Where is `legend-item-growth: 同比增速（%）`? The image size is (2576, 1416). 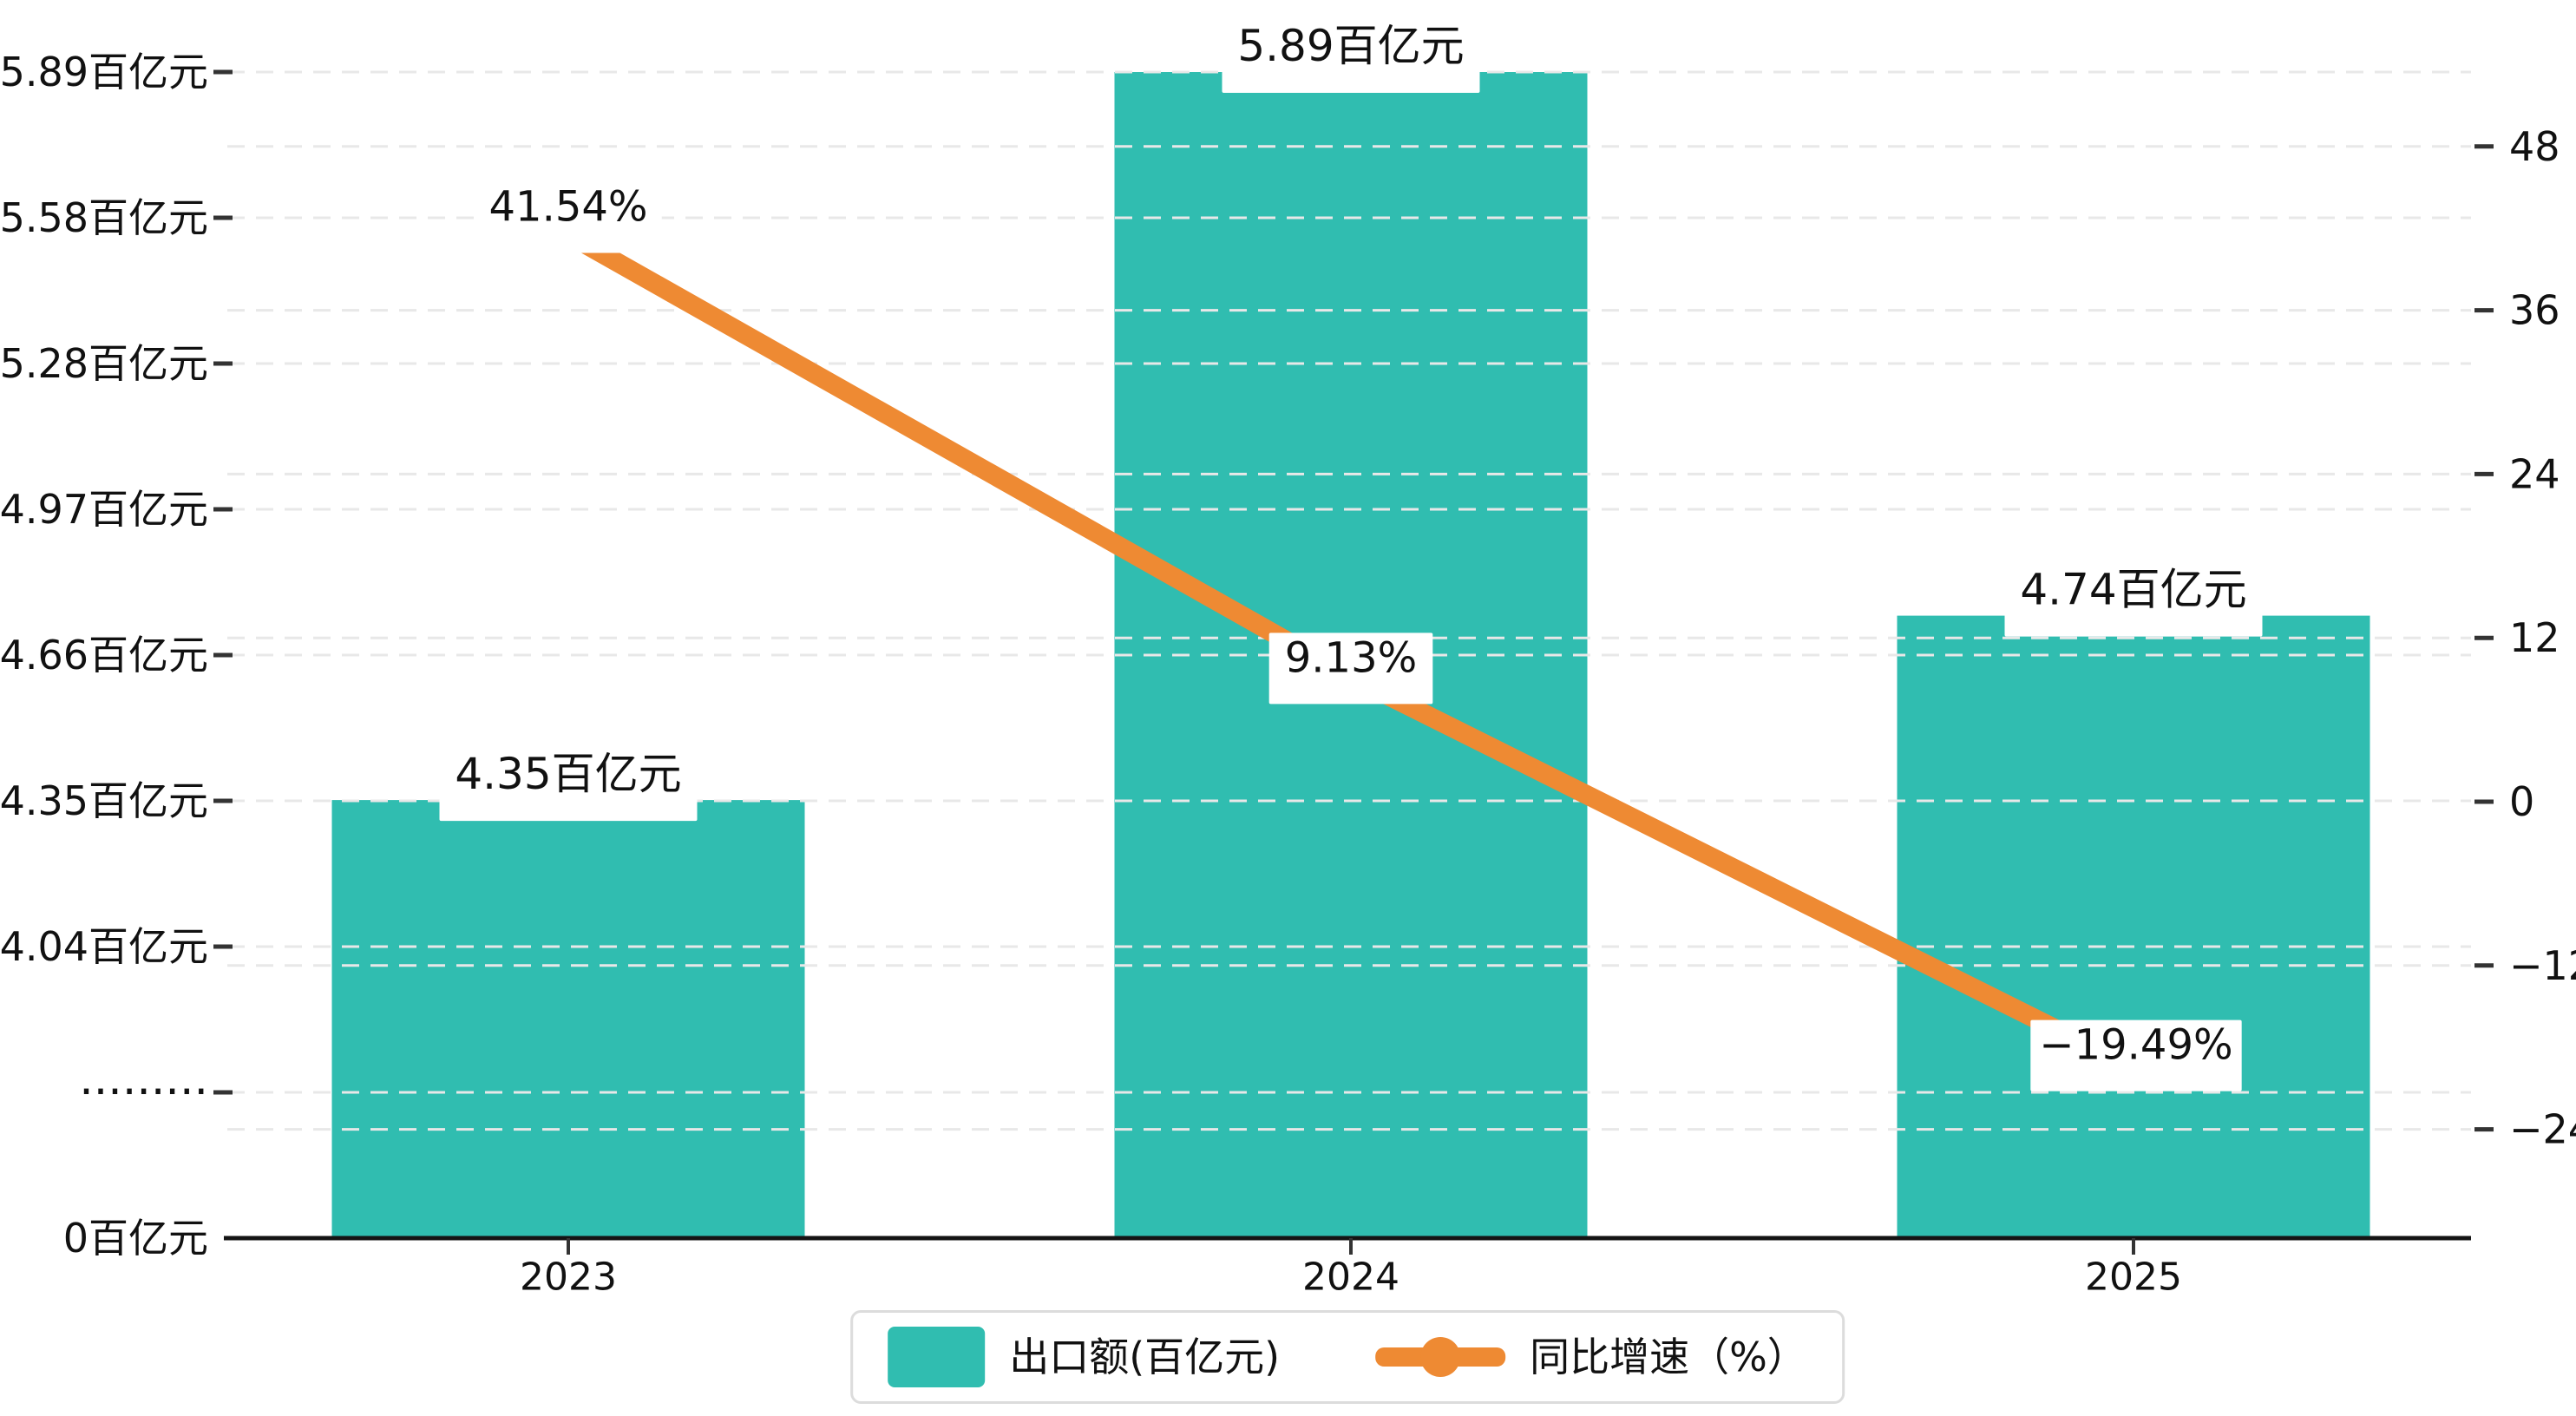
legend-item-growth: 同比增速（%） is located at coordinates (1591, 1357).